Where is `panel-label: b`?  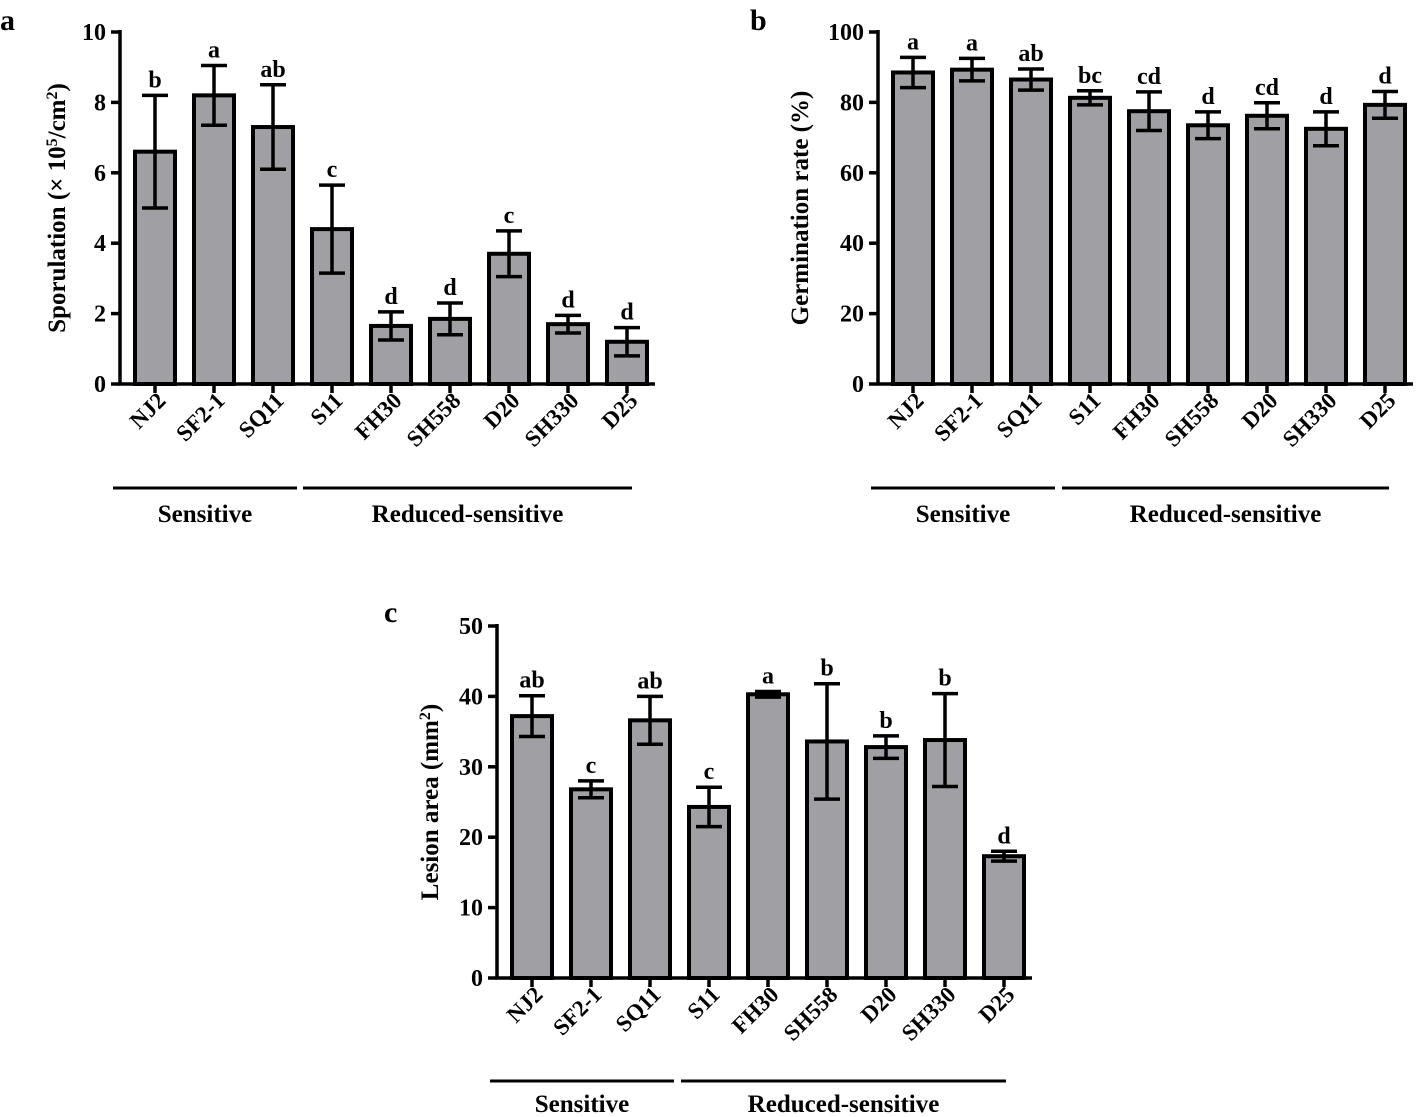
panel-label: b is located at coordinates (758, 20).